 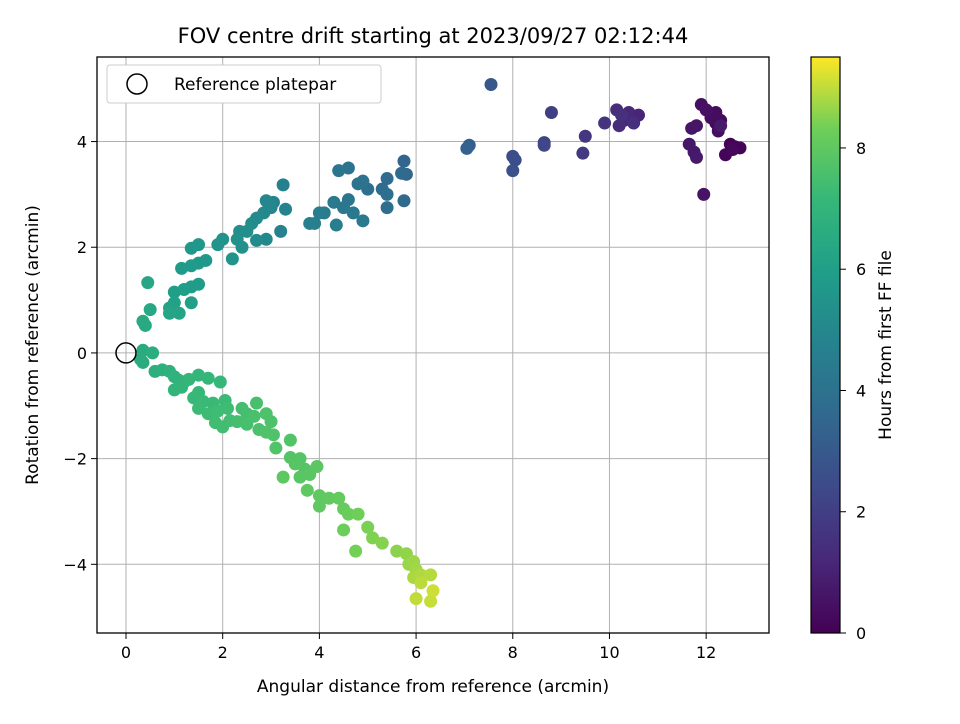 I want to click on colorbar-gradient, so click(x=825, y=345).